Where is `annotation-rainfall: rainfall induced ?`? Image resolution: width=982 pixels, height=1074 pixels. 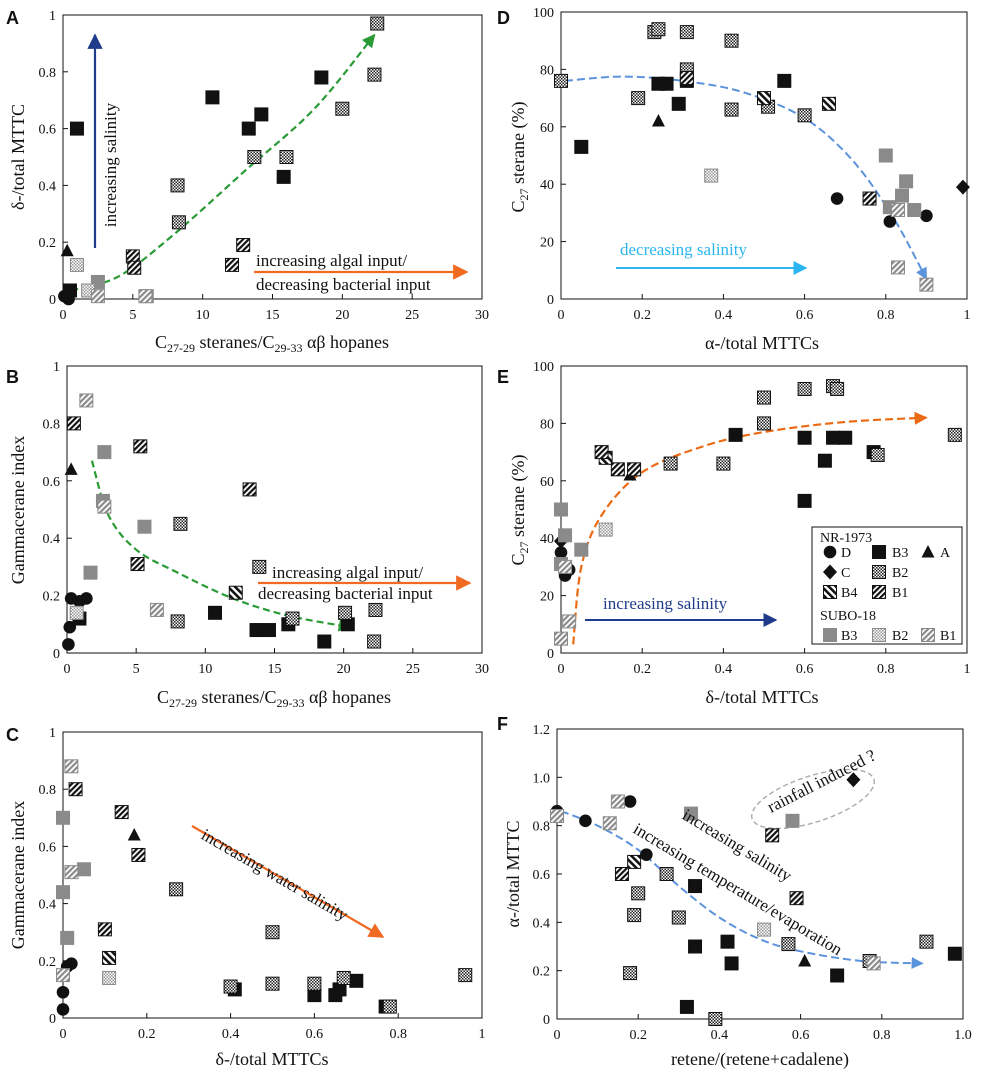
annotation-rainfall: rainfall induced ? is located at coordinates (821, 781).